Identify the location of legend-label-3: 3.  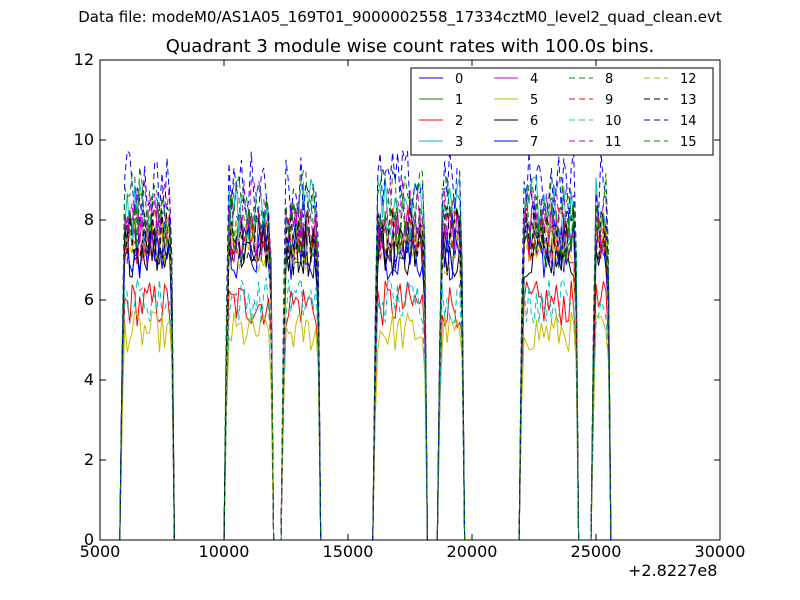
(459, 142).